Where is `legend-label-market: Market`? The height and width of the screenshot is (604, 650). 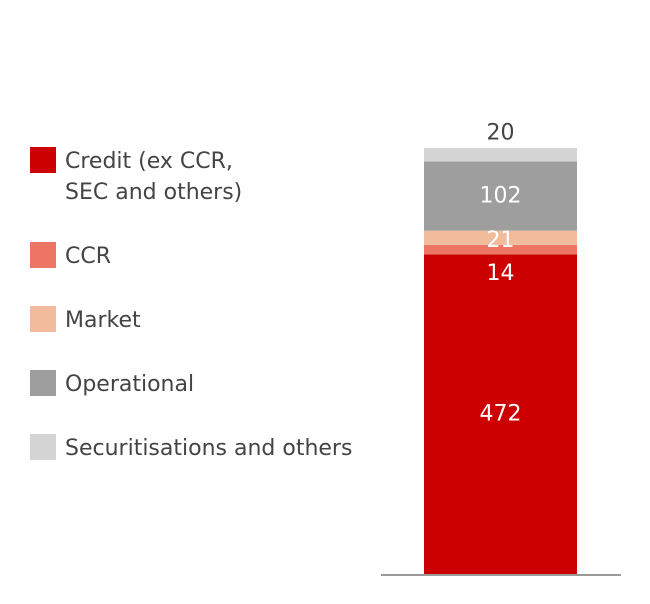 legend-label-market: Market is located at coordinates (103, 320).